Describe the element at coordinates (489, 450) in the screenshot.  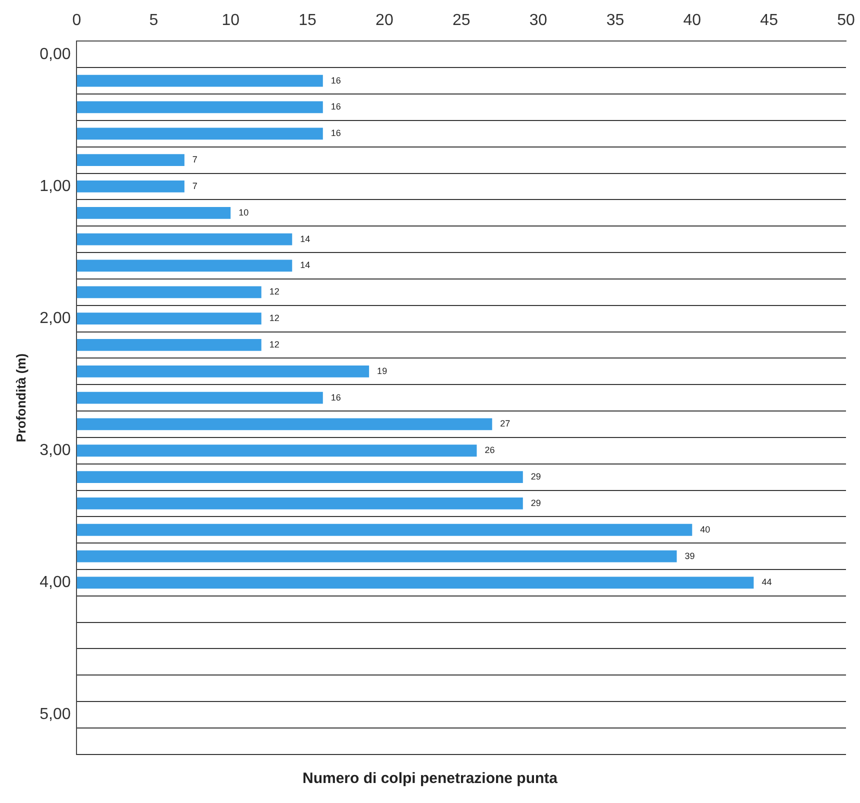
I see `data-label: 26` at that location.